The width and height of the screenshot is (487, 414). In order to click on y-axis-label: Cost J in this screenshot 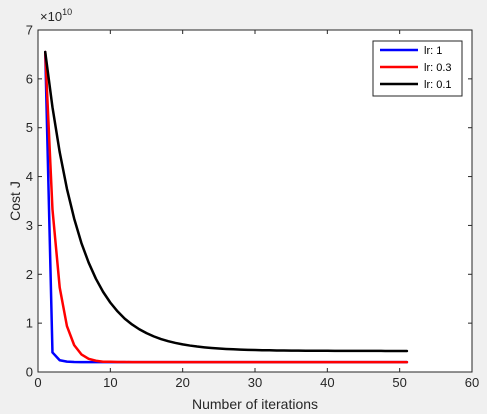, I will do `click(15, 201)`.